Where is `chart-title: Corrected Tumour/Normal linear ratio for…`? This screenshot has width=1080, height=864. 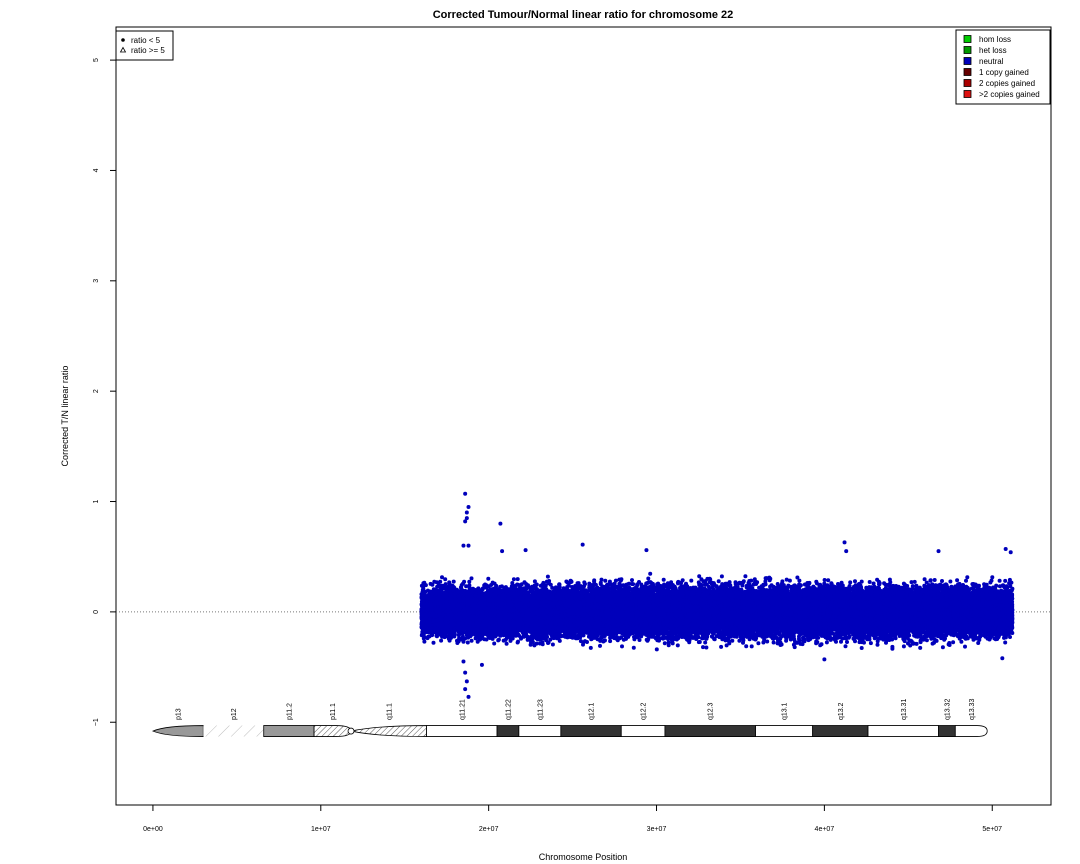 chart-title: Corrected Tumour/Normal linear ratio for… is located at coordinates (583, 15).